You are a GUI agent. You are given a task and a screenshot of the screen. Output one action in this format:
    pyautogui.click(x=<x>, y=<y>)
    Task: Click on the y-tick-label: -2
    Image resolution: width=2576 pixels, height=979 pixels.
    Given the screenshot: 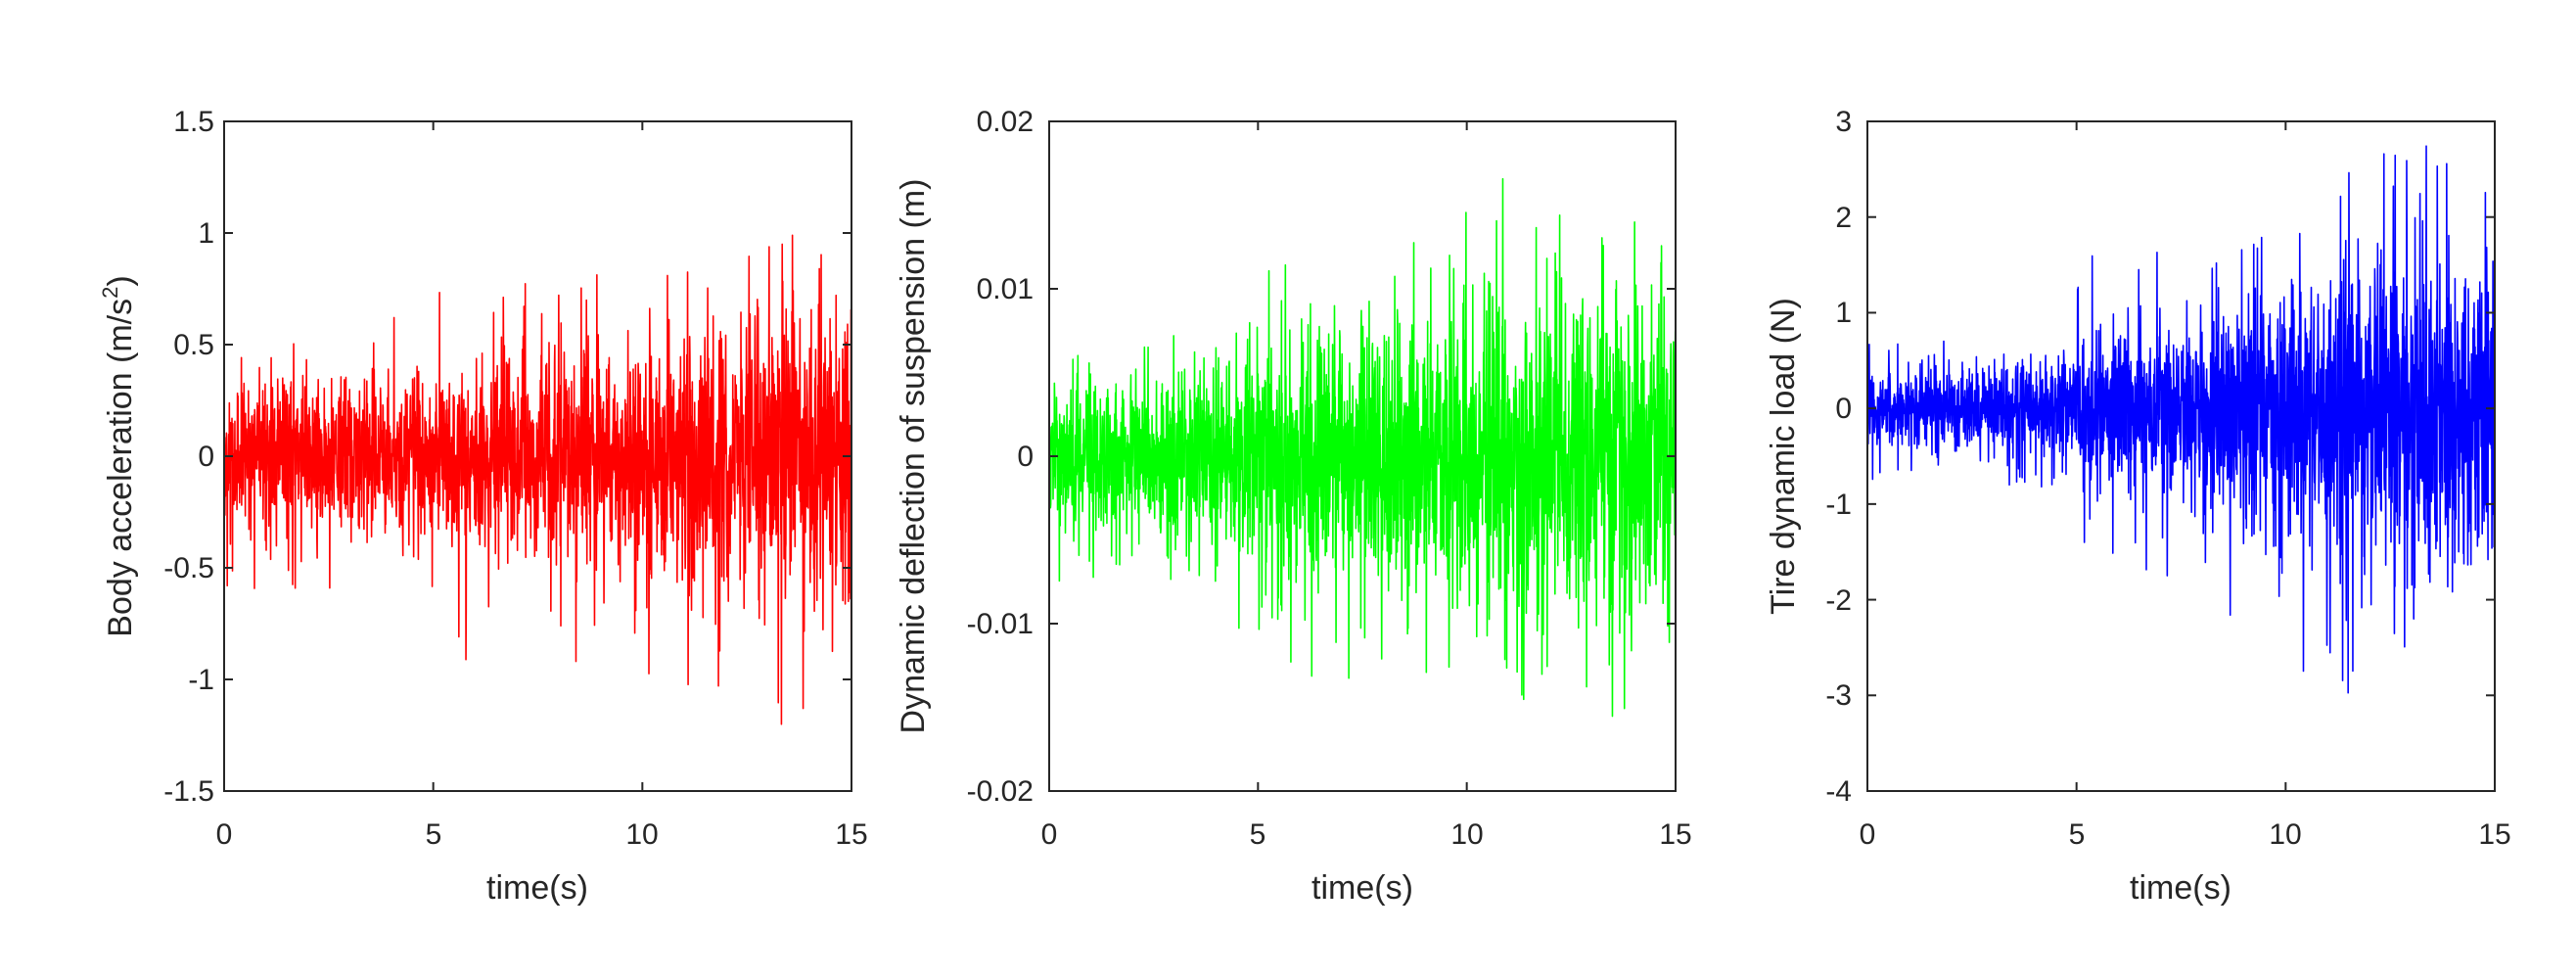 What is the action you would take?
    pyautogui.click(x=1838, y=600)
    